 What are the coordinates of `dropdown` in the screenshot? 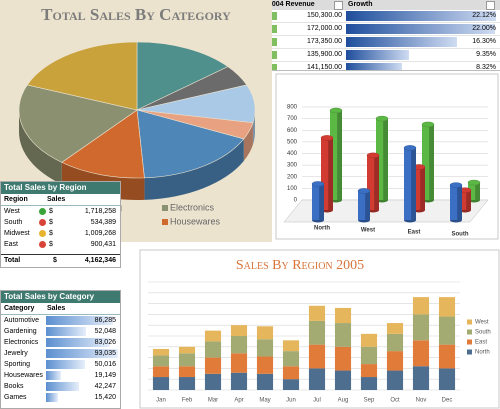 It's located at (338, 5).